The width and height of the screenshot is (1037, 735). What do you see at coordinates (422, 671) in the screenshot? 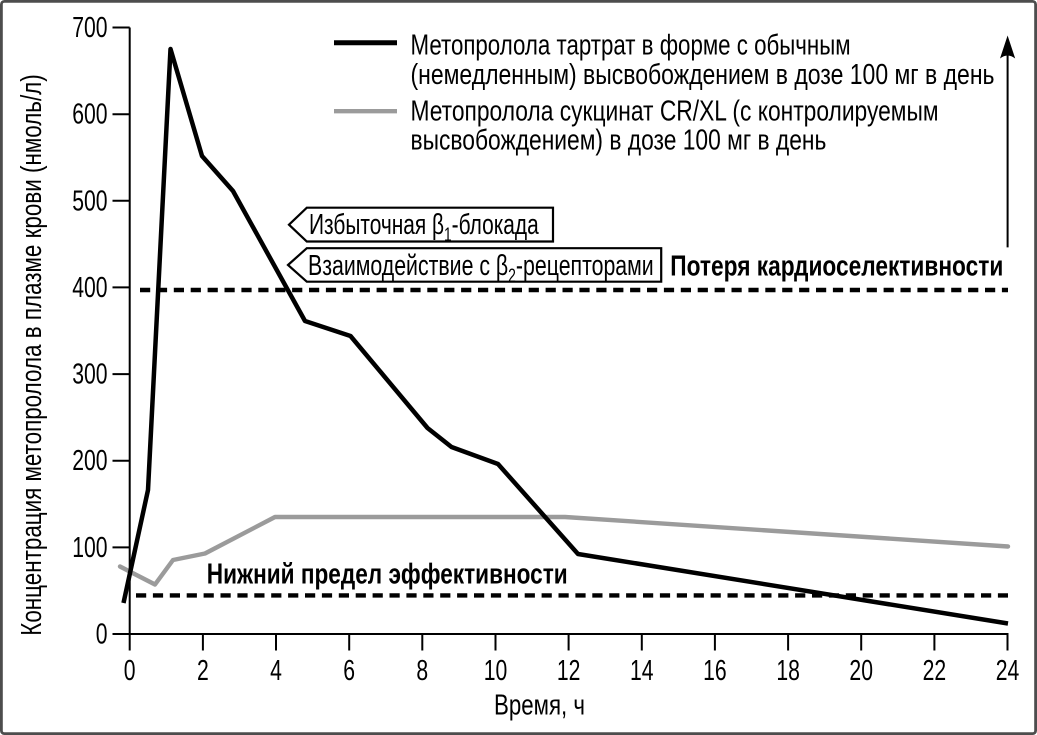
I see `svg-text: 8` at bounding box center [422, 671].